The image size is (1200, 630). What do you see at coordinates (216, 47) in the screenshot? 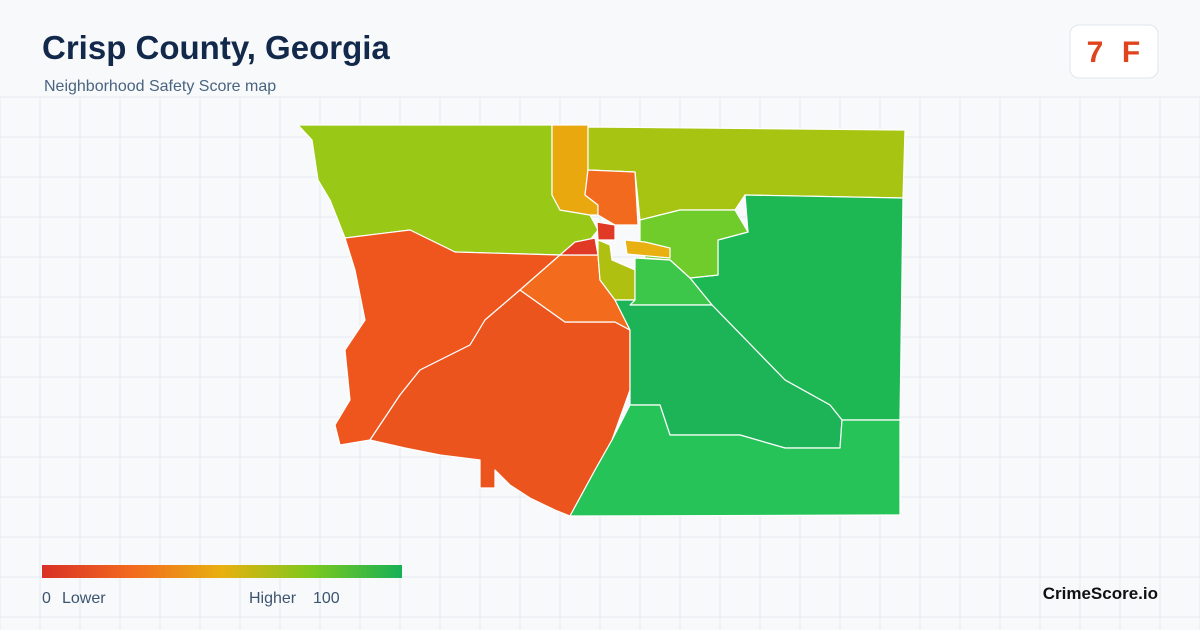
I see `title: Crisp County, Georgia` at bounding box center [216, 47].